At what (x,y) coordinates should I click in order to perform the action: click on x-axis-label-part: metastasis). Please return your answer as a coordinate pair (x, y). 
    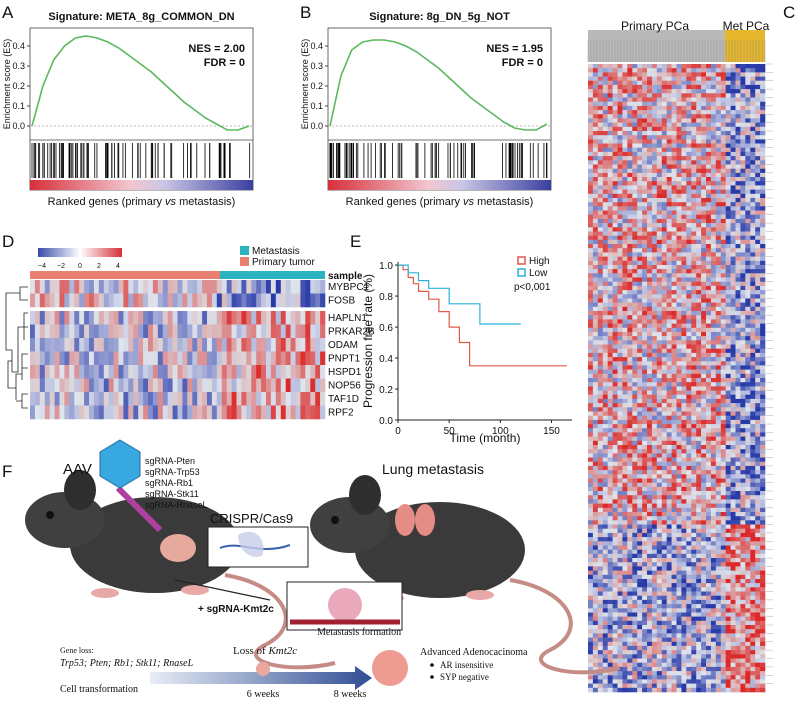
    Looking at the image, I should click on (503, 202).